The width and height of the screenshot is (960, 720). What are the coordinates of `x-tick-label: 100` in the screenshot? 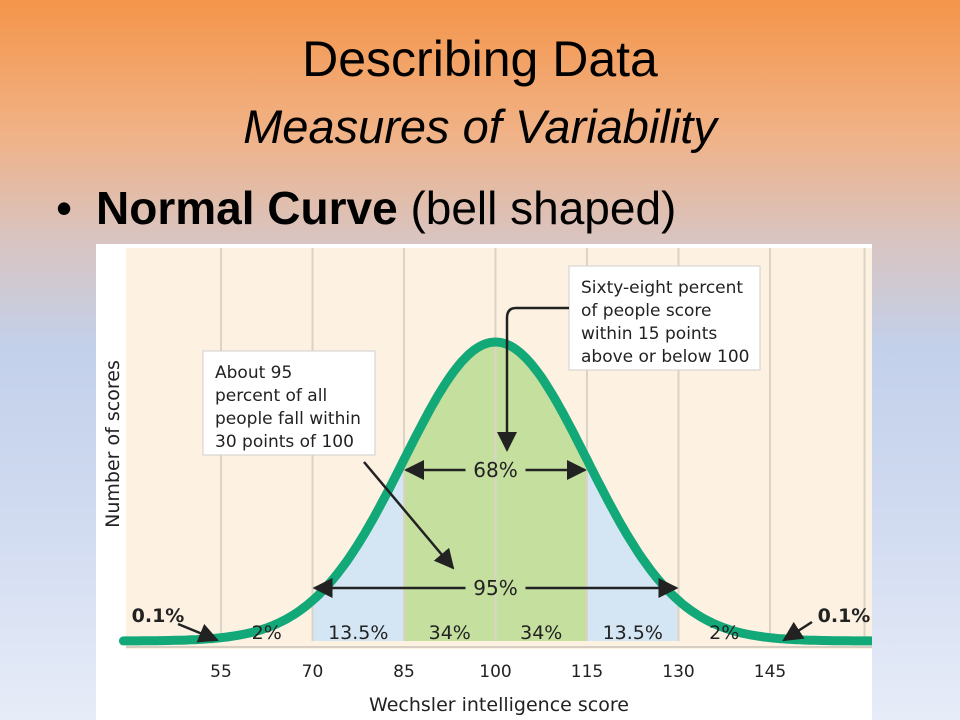 It's located at (495, 672).